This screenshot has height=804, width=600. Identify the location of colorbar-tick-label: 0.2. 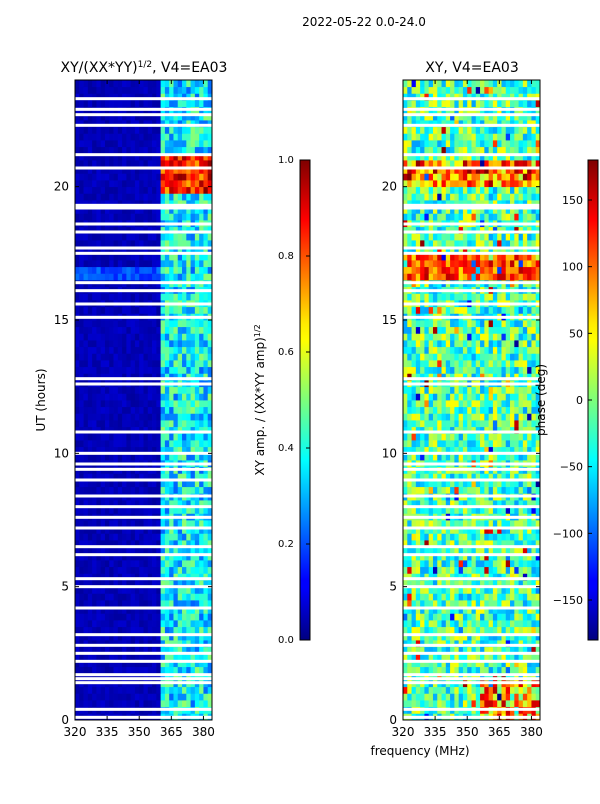
(286, 544).